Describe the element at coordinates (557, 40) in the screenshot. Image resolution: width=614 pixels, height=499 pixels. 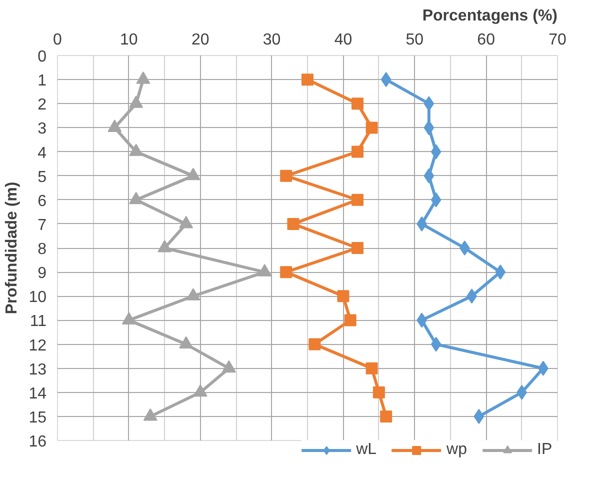
I see `x-tick-label: 70` at that location.